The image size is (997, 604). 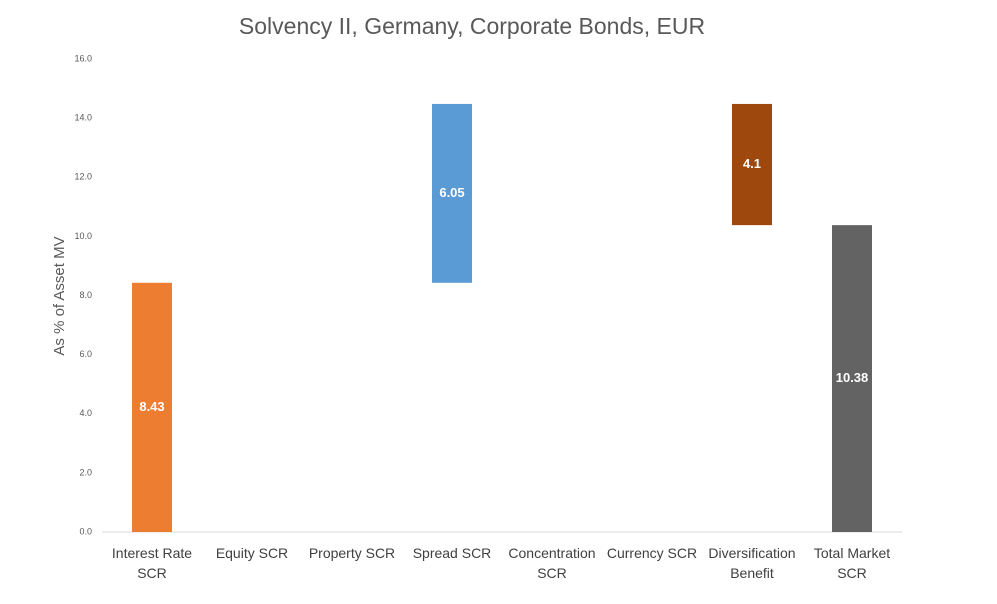 What do you see at coordinates (85, 354) in the screenshot?
I see `y-tick-label: 6.0` at bounding box center [85, 354].